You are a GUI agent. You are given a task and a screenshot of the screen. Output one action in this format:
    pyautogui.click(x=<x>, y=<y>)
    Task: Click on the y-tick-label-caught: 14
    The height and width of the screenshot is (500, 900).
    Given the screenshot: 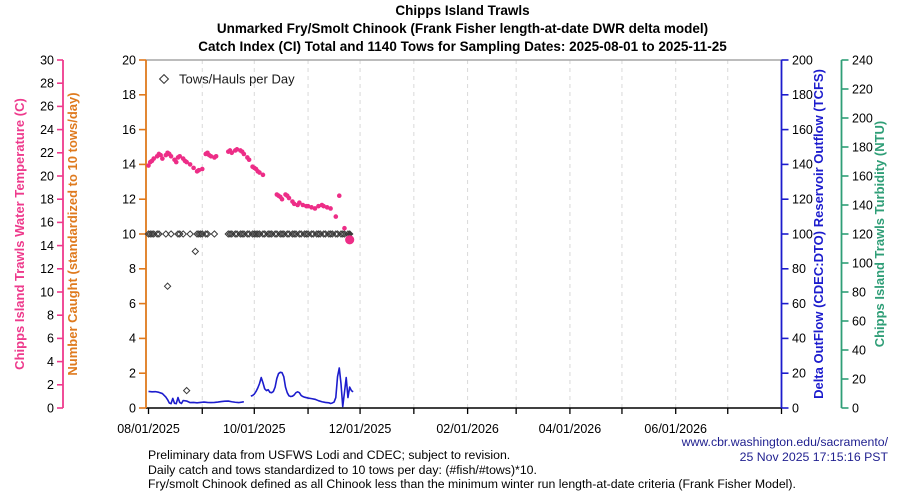 What is the action you would take?
    pyautogui.click(x=129, y=165)
    